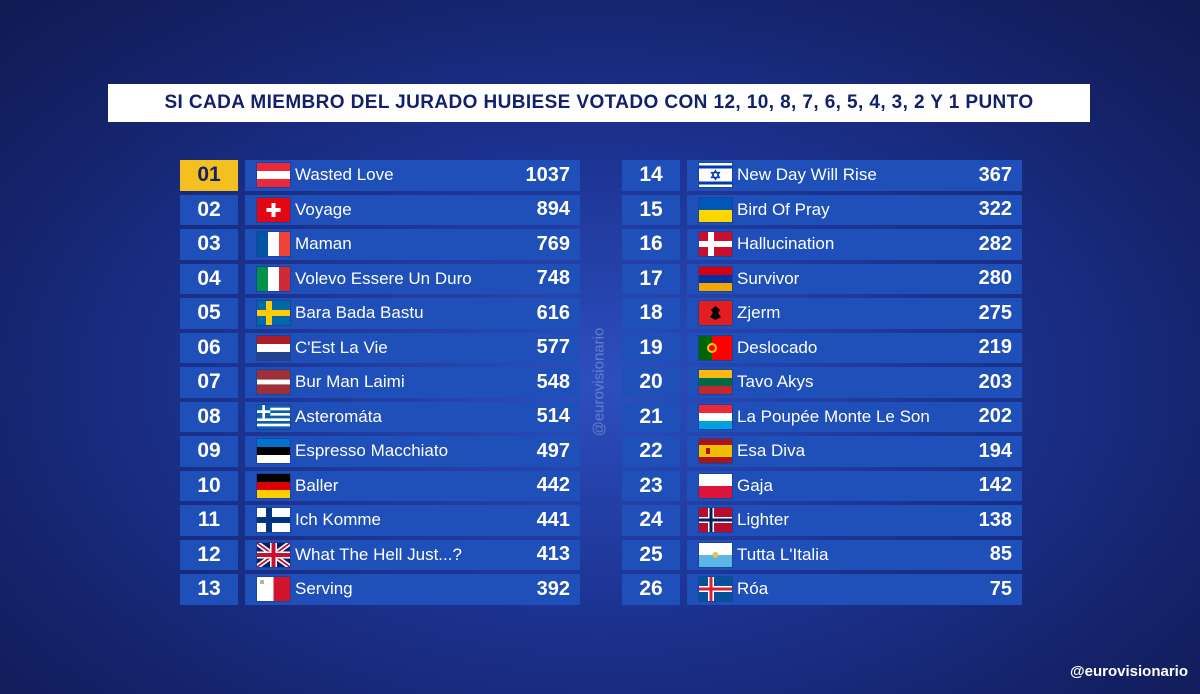 The height and width of the screenshot is (694, 1200). What do you see at coordinates (553, 381) in the screenshot?
I see `points-value: 548` at bounding box center [553, 381].